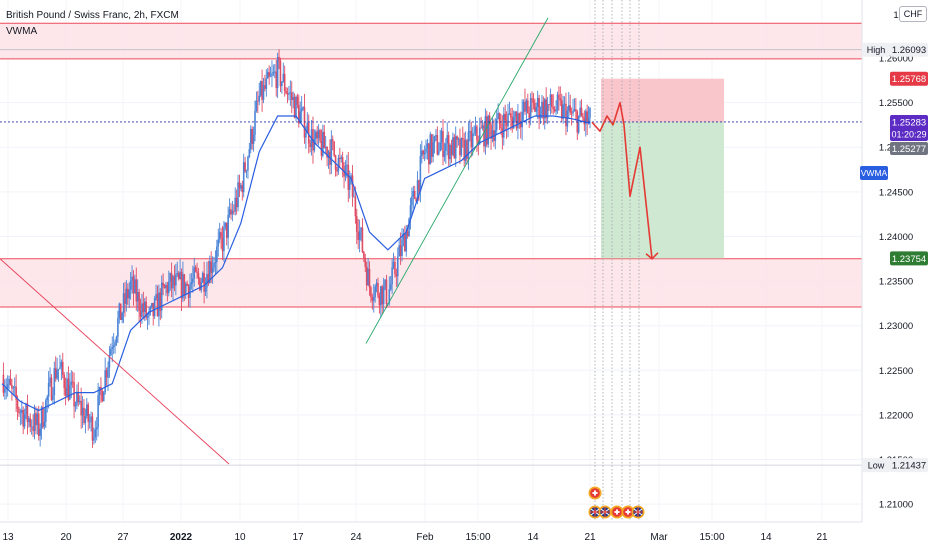 Image resolution: width=932 pixels, height=550 pixels. I want to click on event-markers, so click(616, 502).